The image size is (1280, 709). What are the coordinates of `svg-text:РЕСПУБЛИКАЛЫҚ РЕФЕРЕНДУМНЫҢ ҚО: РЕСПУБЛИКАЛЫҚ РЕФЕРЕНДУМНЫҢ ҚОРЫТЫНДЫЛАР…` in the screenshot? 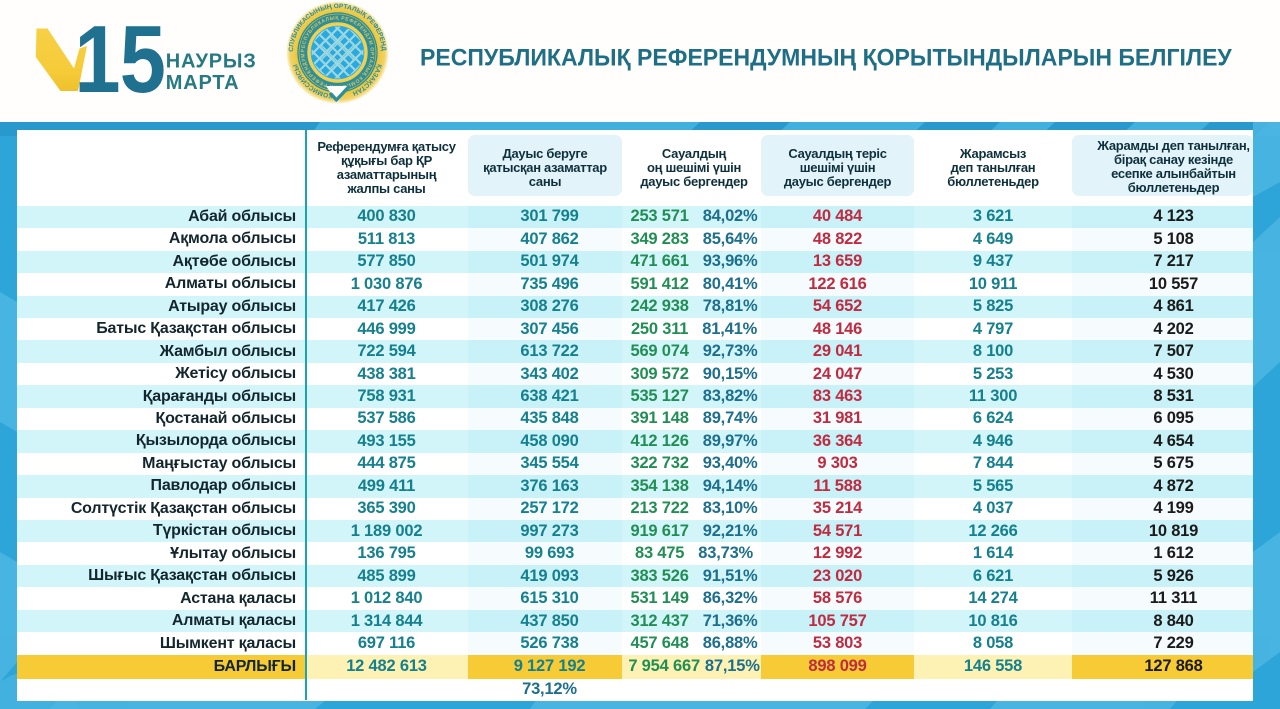 It's located at (826, 57).